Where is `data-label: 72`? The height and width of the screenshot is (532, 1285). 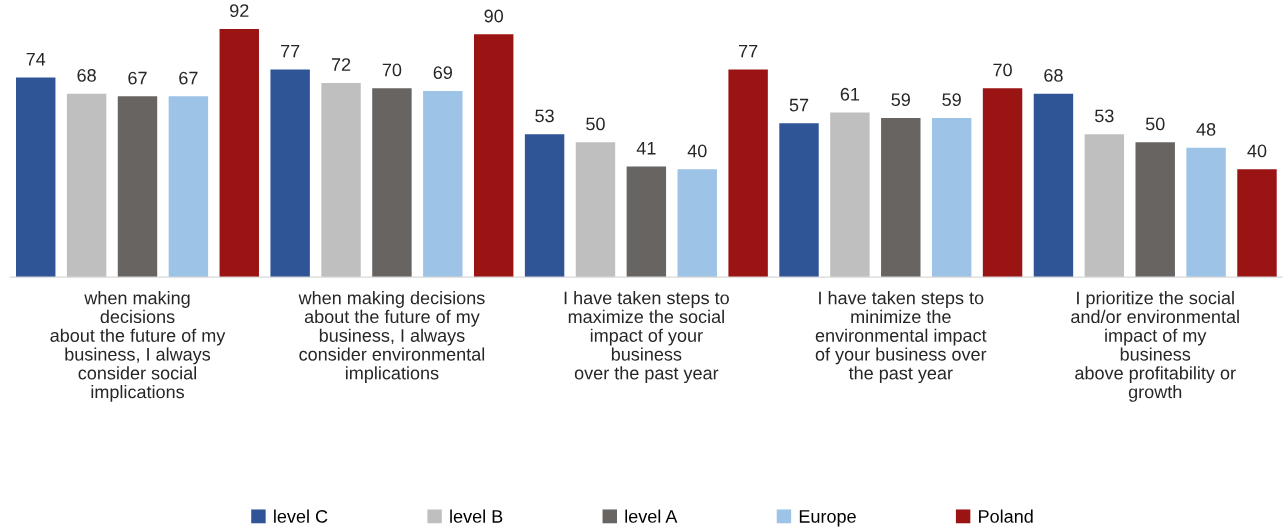 data-label: 72 is located at coordinates (341, 64).